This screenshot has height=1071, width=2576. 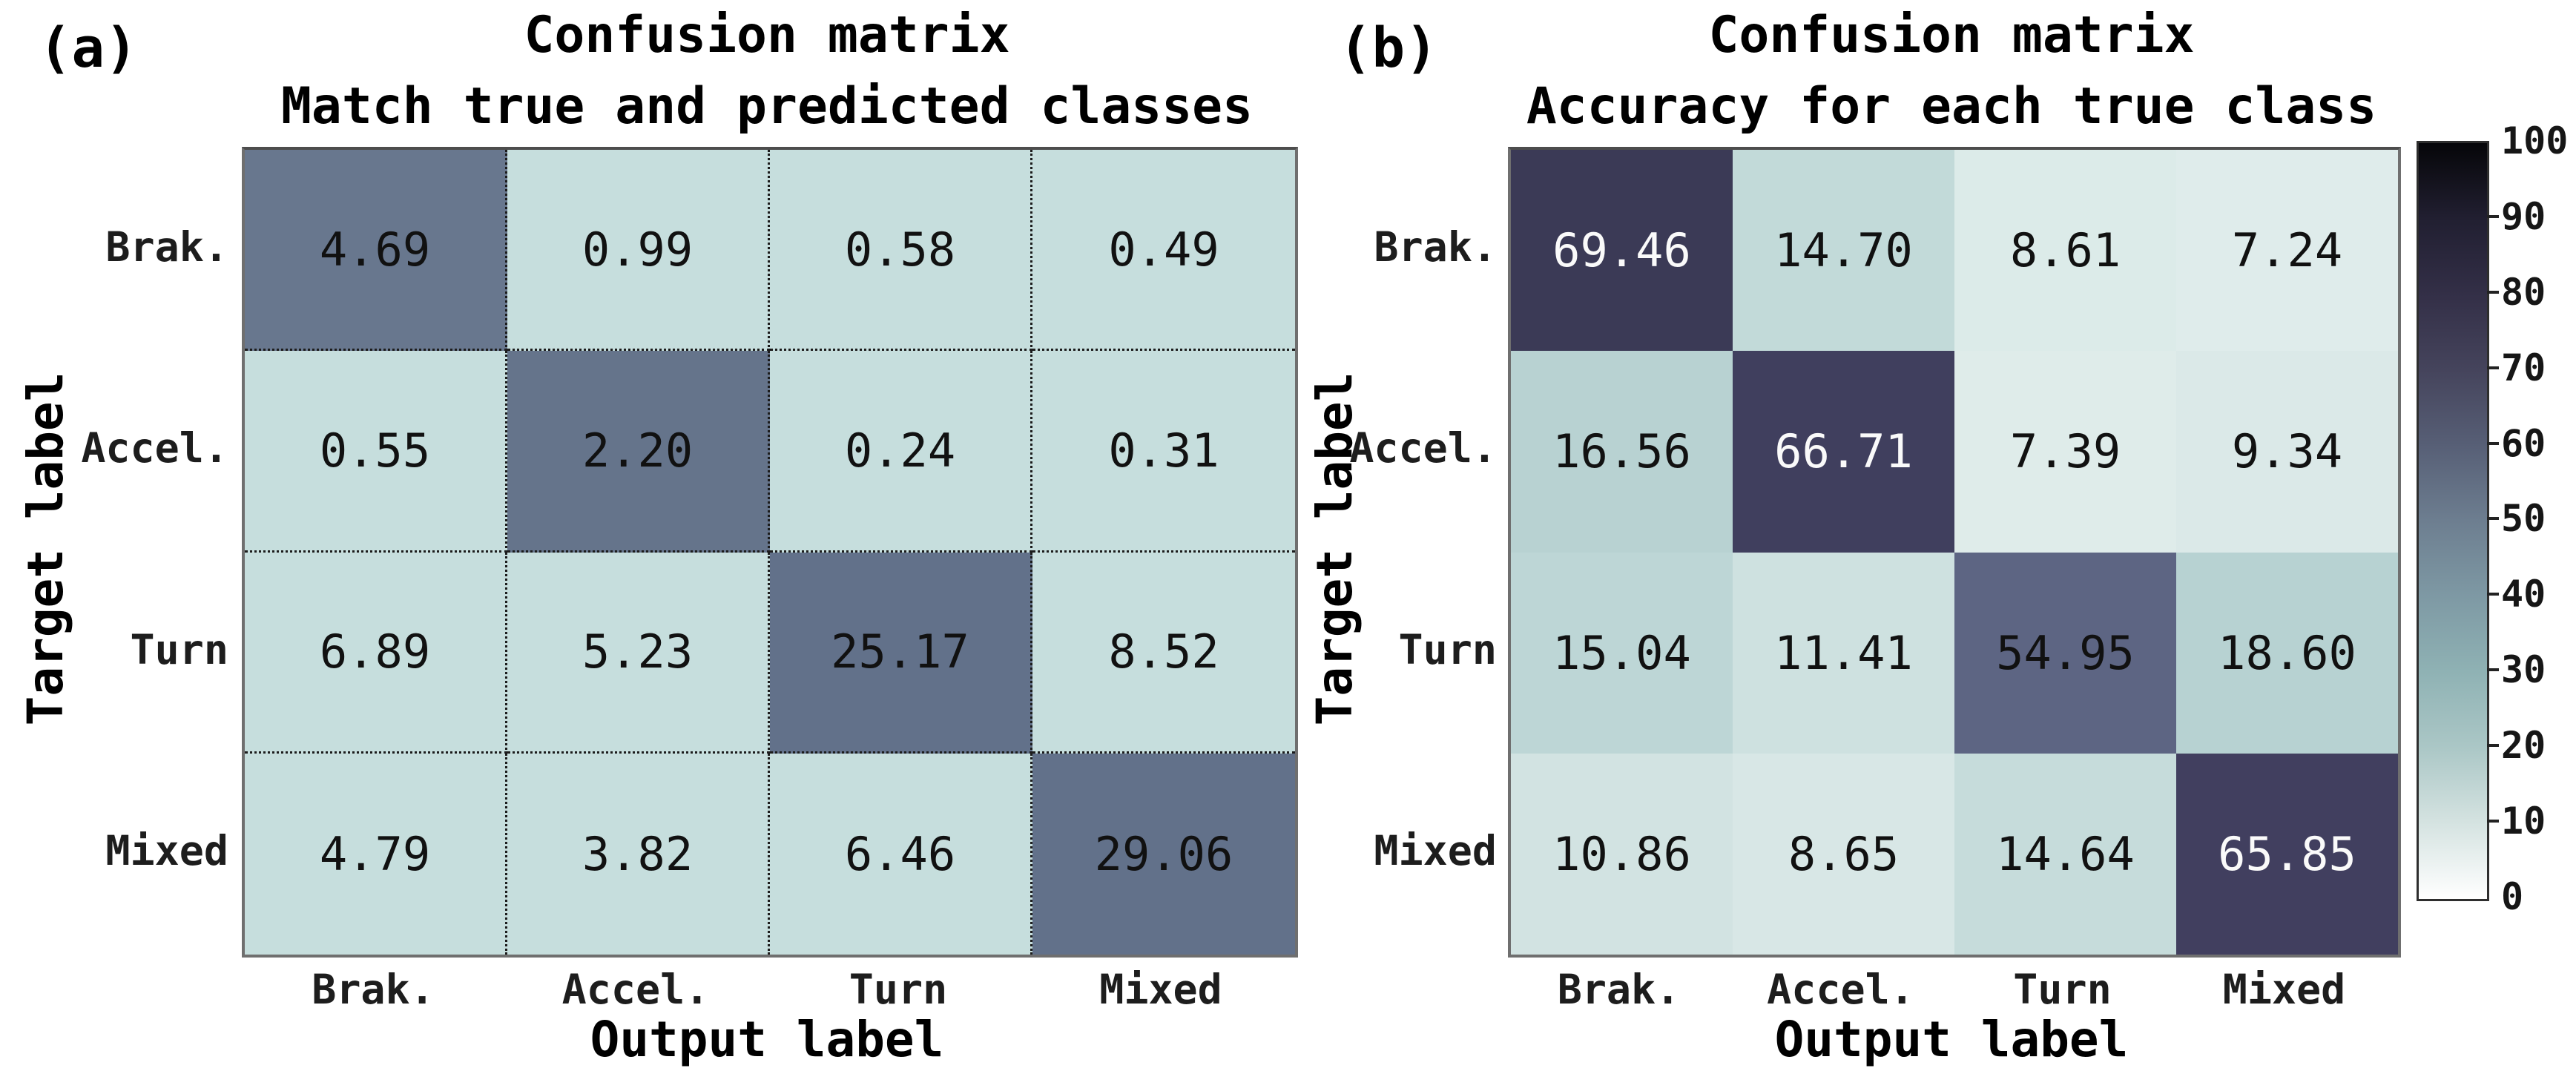 I want to click on colorbar-label-40: 40, so click(x=2524, y=594).